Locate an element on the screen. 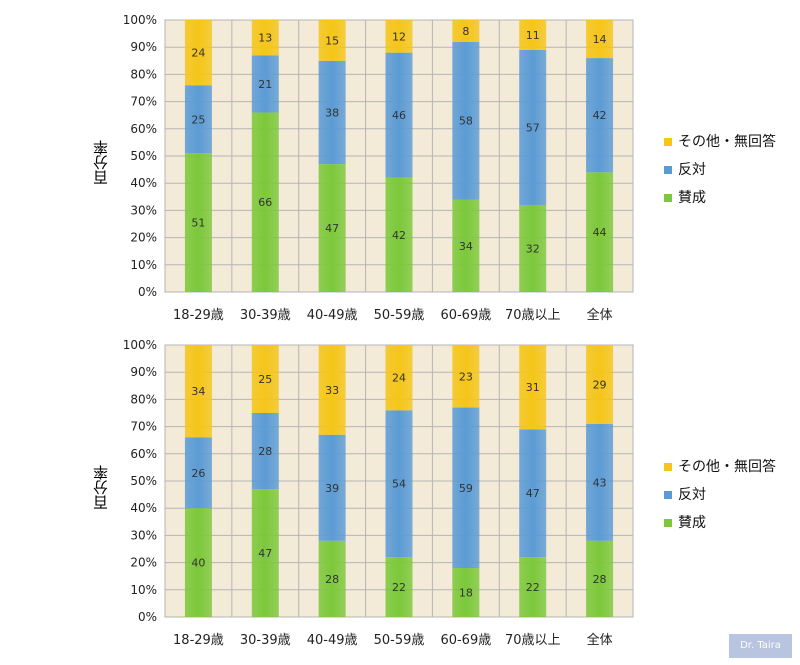 The image size is (800, 665). data-label: 44 is located at coordinates (600, 232).